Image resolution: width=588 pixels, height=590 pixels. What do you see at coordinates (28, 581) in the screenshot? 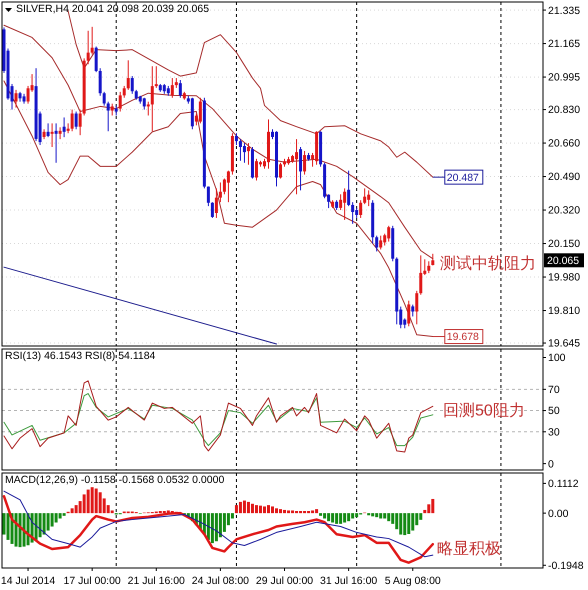
I see `x-tick-label: 14 Jul 2014` at bounding box center [28, 581].